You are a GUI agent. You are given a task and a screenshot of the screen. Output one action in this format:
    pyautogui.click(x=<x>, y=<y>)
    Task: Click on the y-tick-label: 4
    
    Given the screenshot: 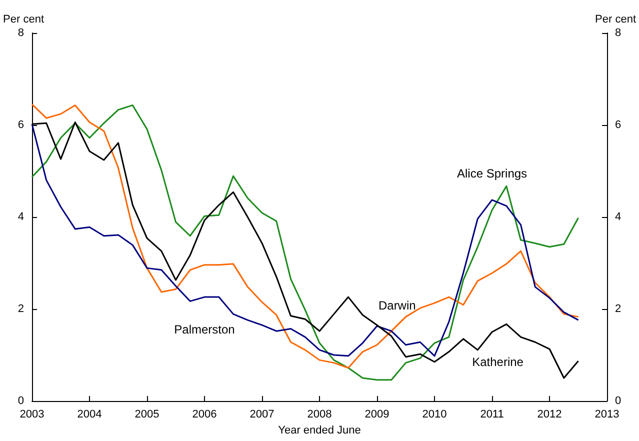 What is the action you would take?
    pyautogui.click(x=21, y=217)
    